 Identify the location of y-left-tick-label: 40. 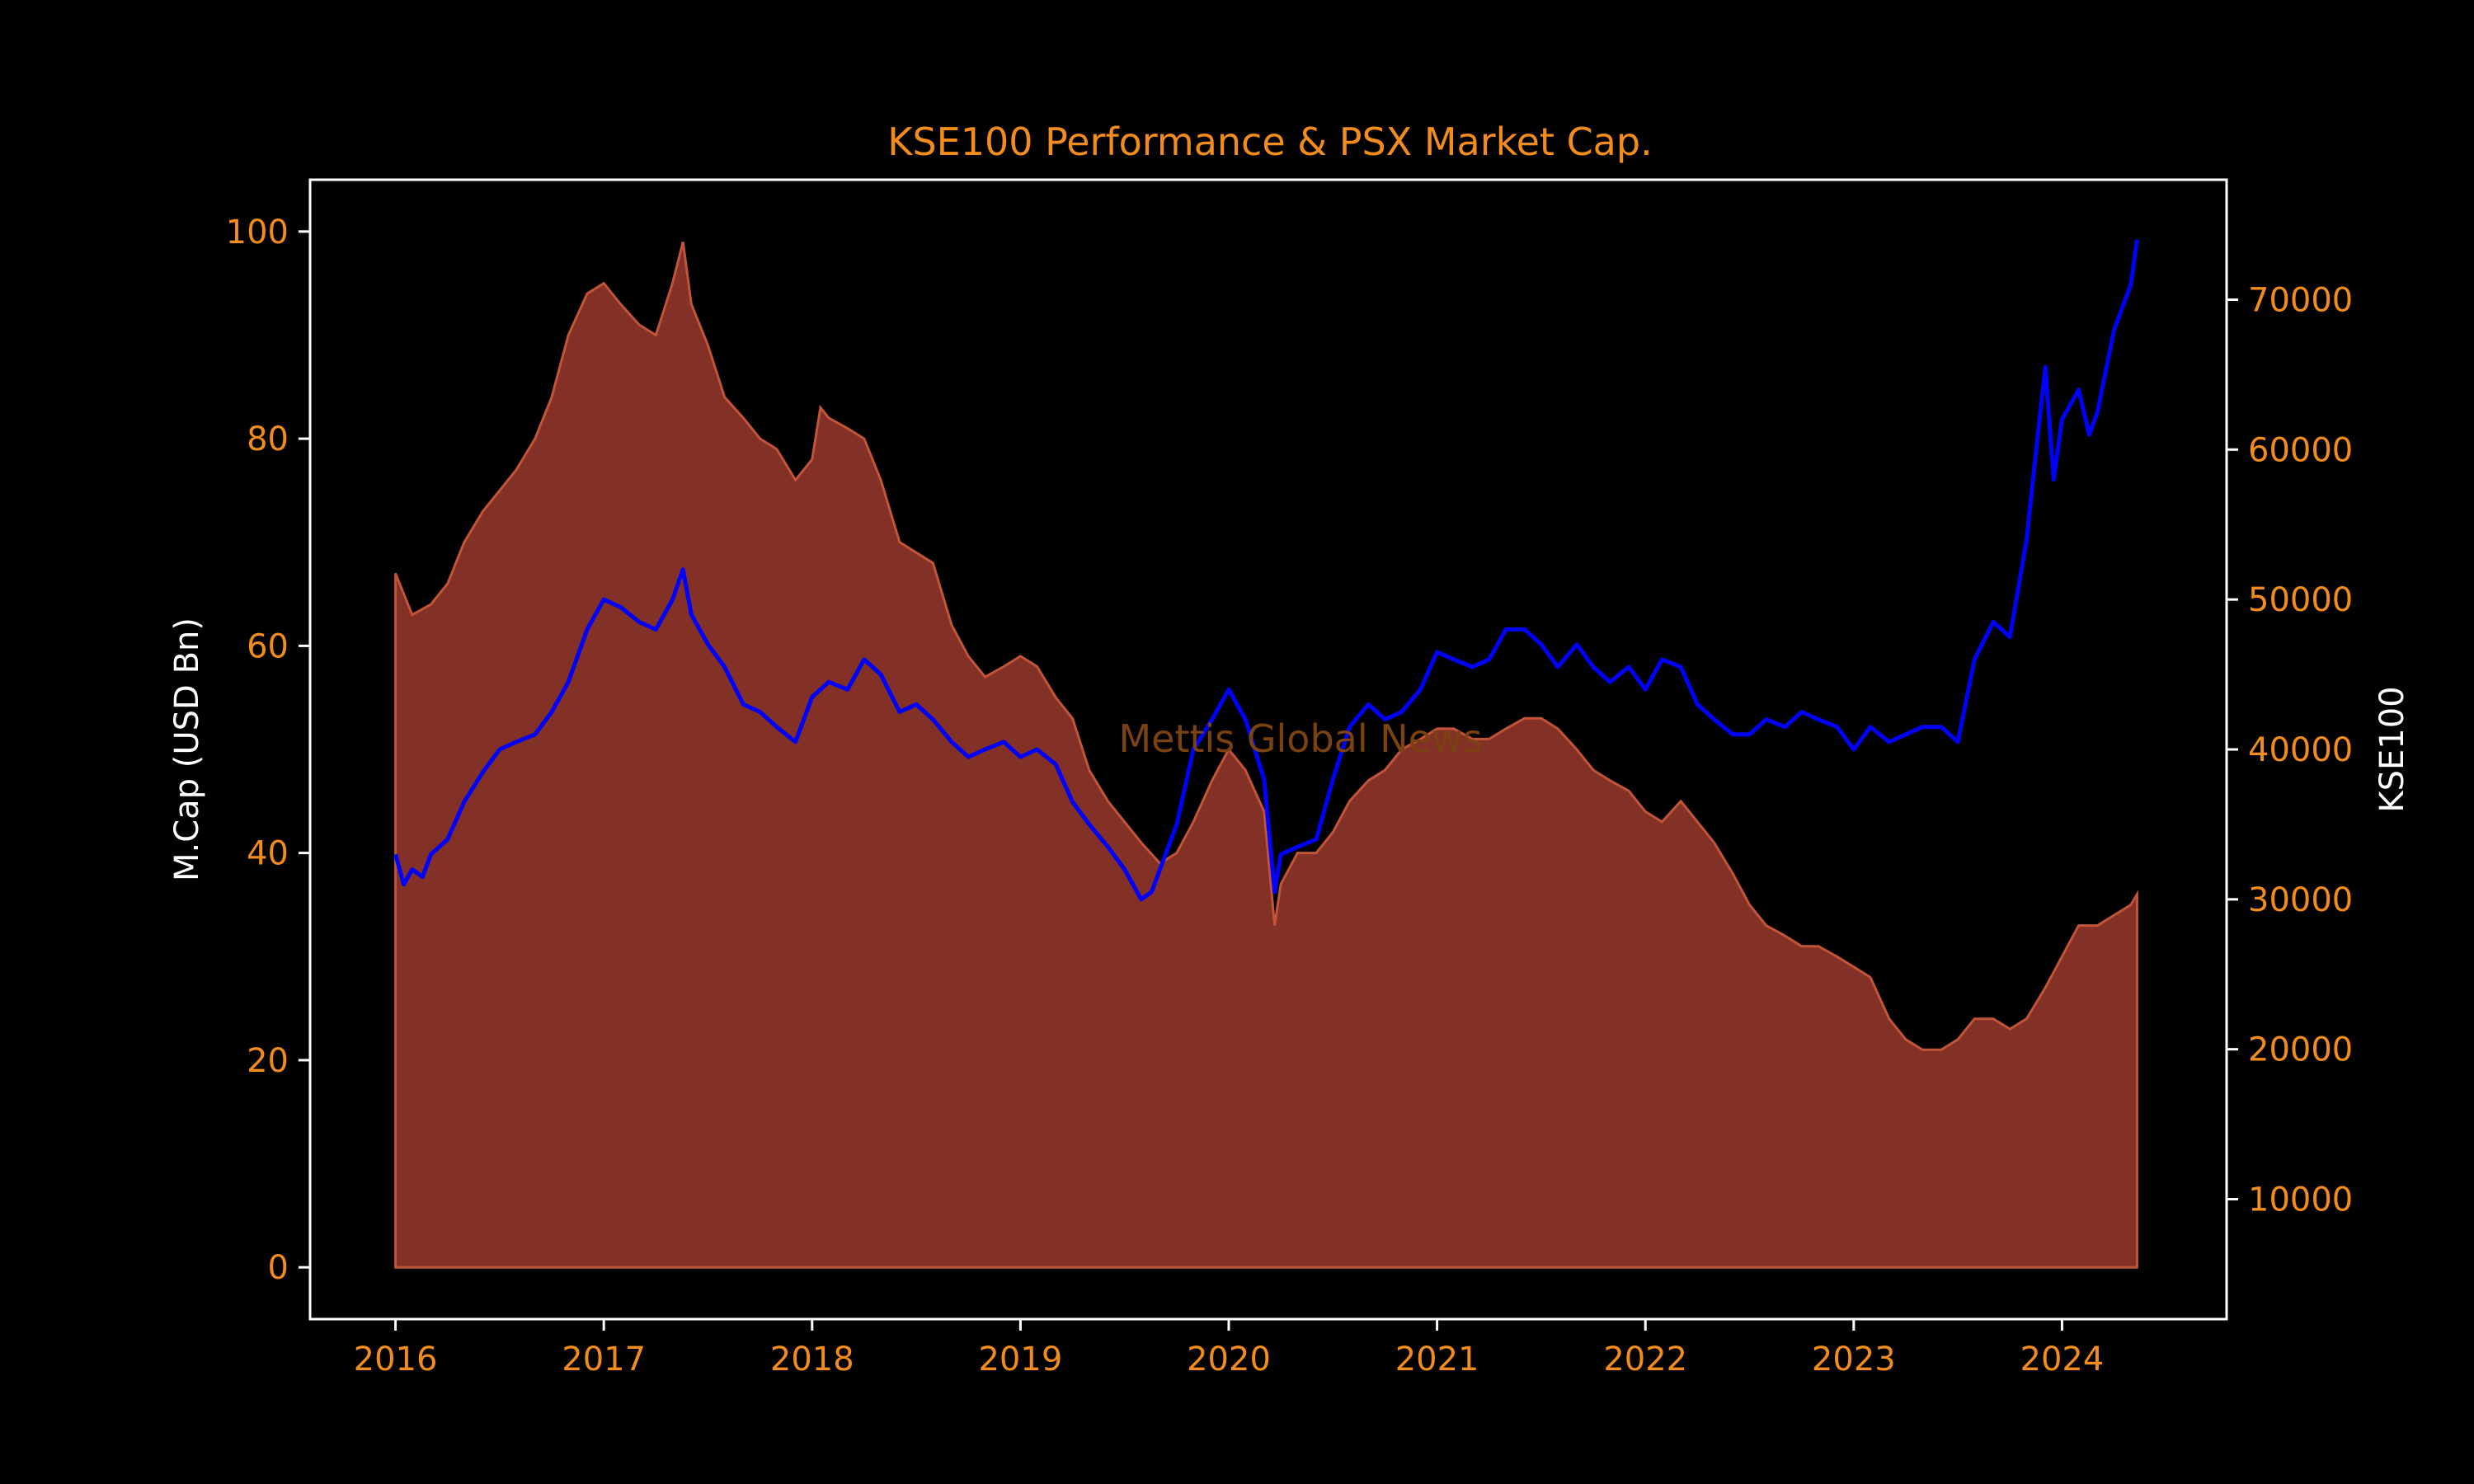
(268, 854).